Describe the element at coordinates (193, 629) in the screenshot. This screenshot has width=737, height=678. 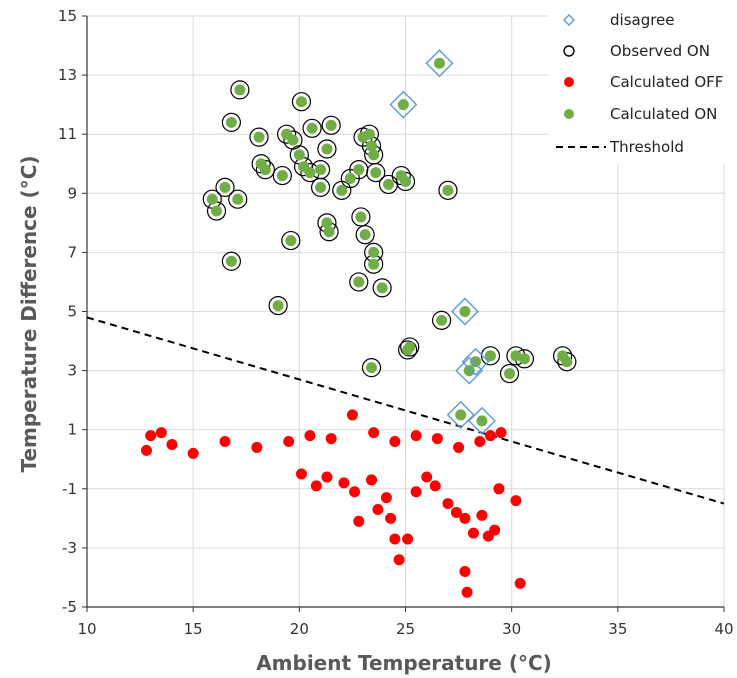
I see `x-tick-label: 15` at that location.